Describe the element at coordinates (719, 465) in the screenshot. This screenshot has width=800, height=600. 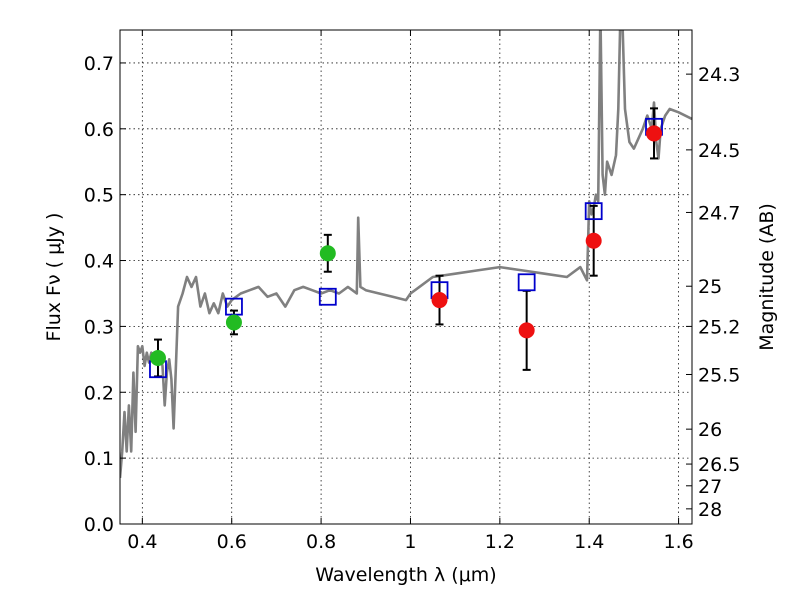
I see `y2-tick-label: 26.5` at that location.